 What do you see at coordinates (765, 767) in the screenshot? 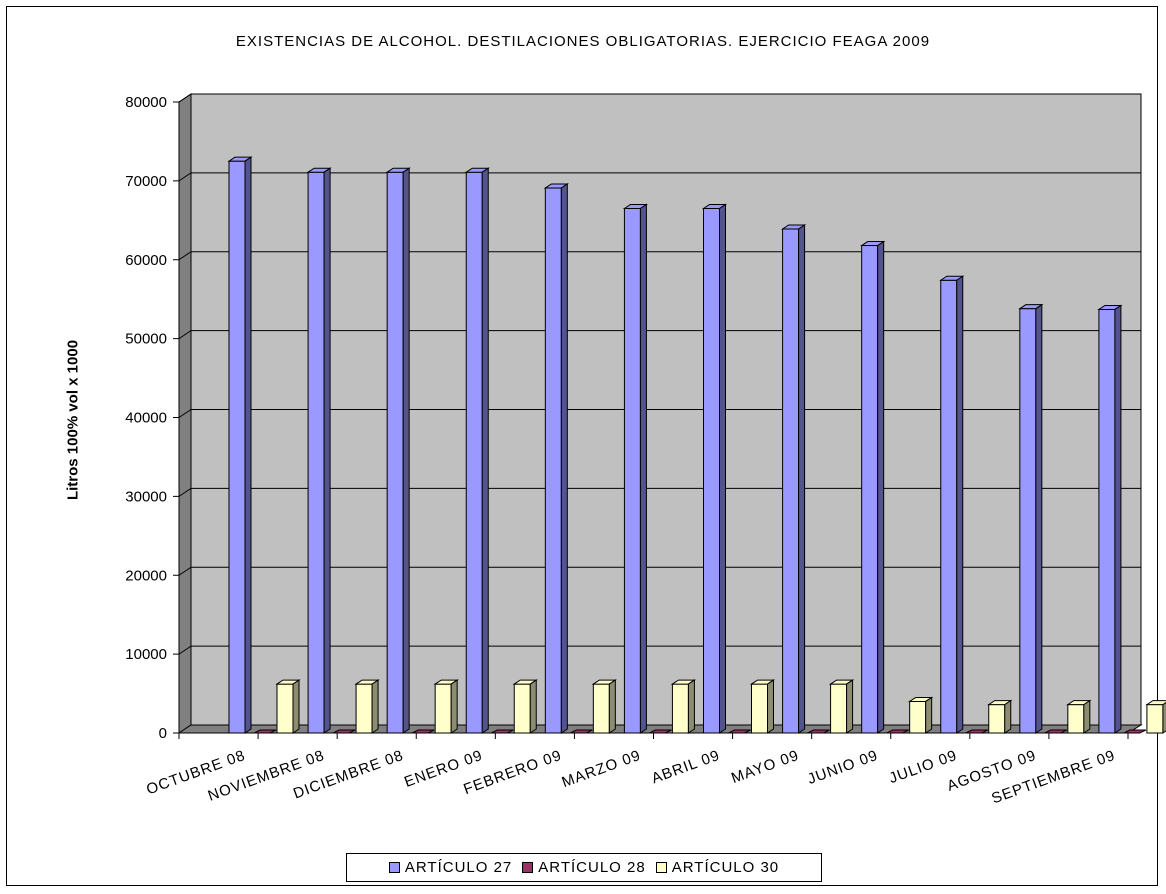
I see `x-tick-label: MAYO 09` at bounding box center [765, 767].